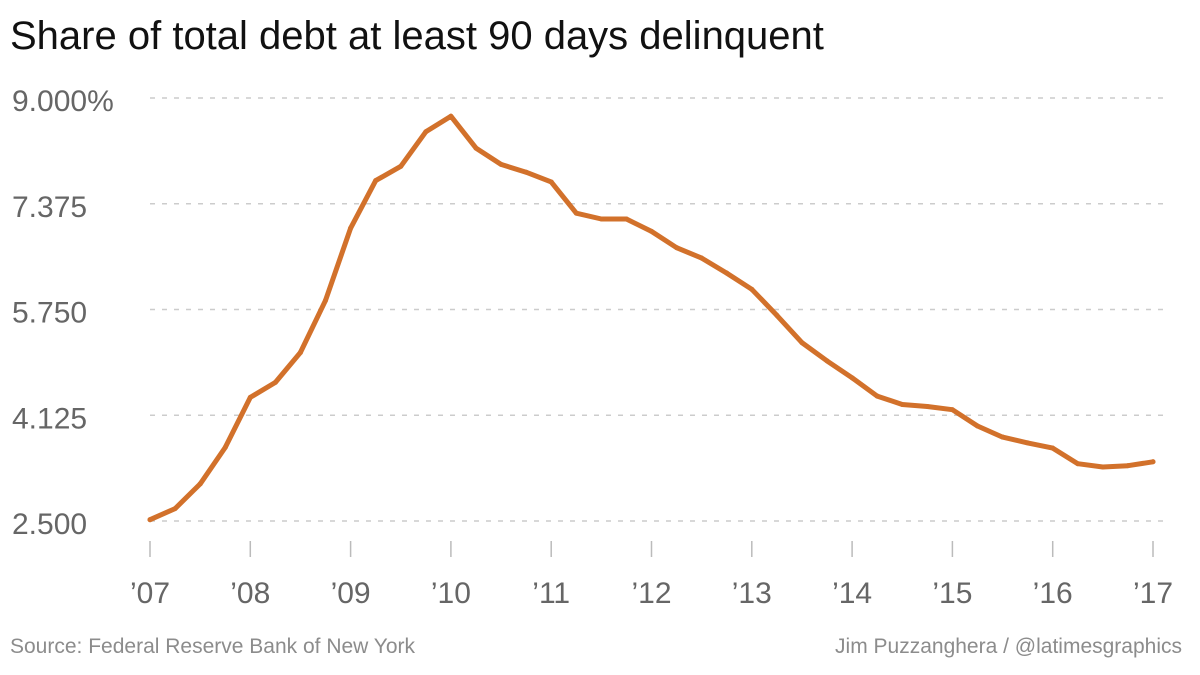 The height and width of the screenshot is (675, 1200). I want to click on x-tick-label: ’13, so click(752, 593).